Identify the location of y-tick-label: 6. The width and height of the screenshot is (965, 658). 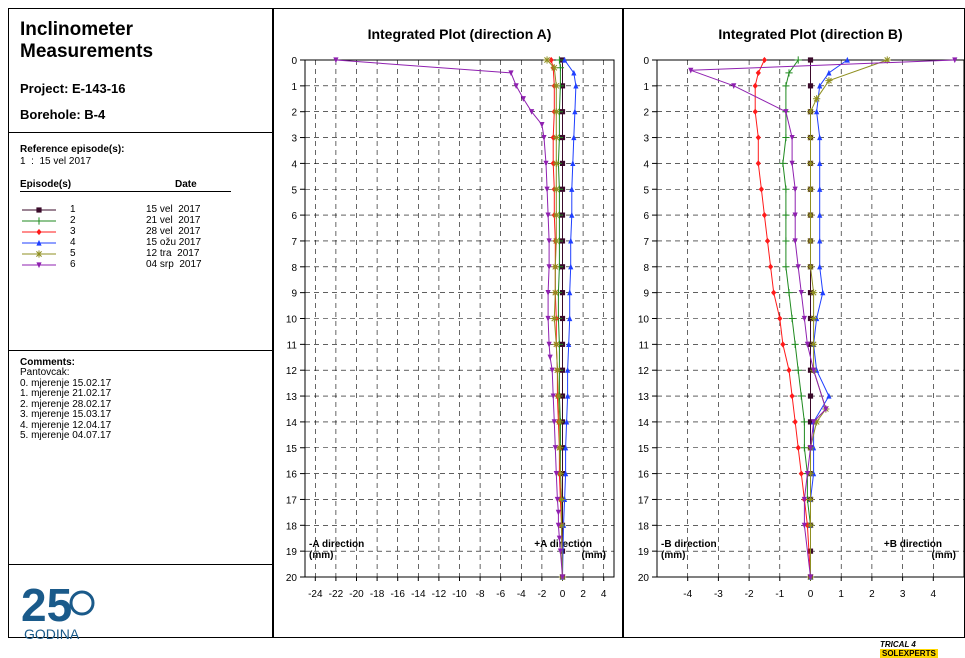
(646, 216).